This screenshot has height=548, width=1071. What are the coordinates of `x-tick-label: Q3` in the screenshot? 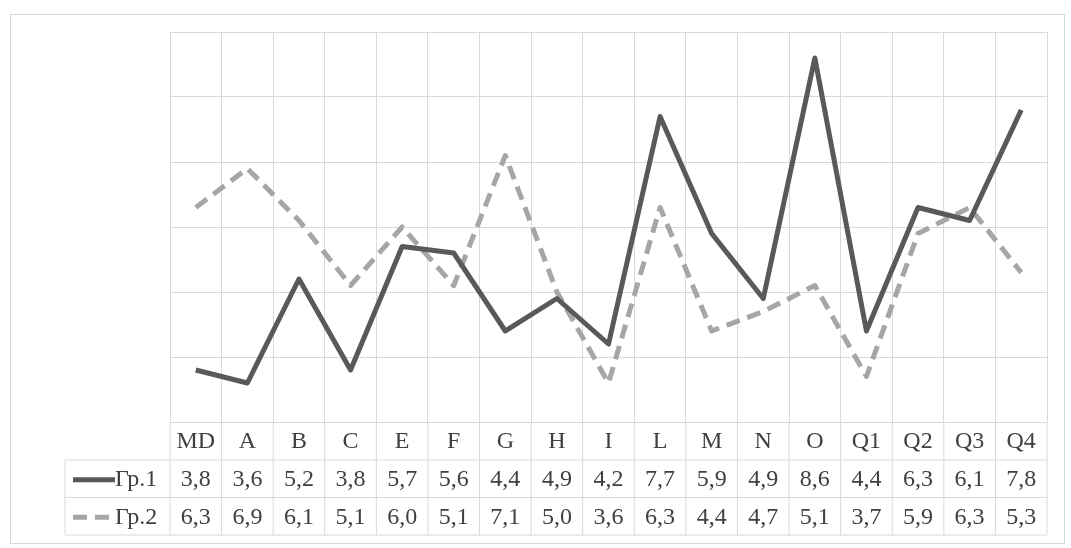 It's located at (969, 440).